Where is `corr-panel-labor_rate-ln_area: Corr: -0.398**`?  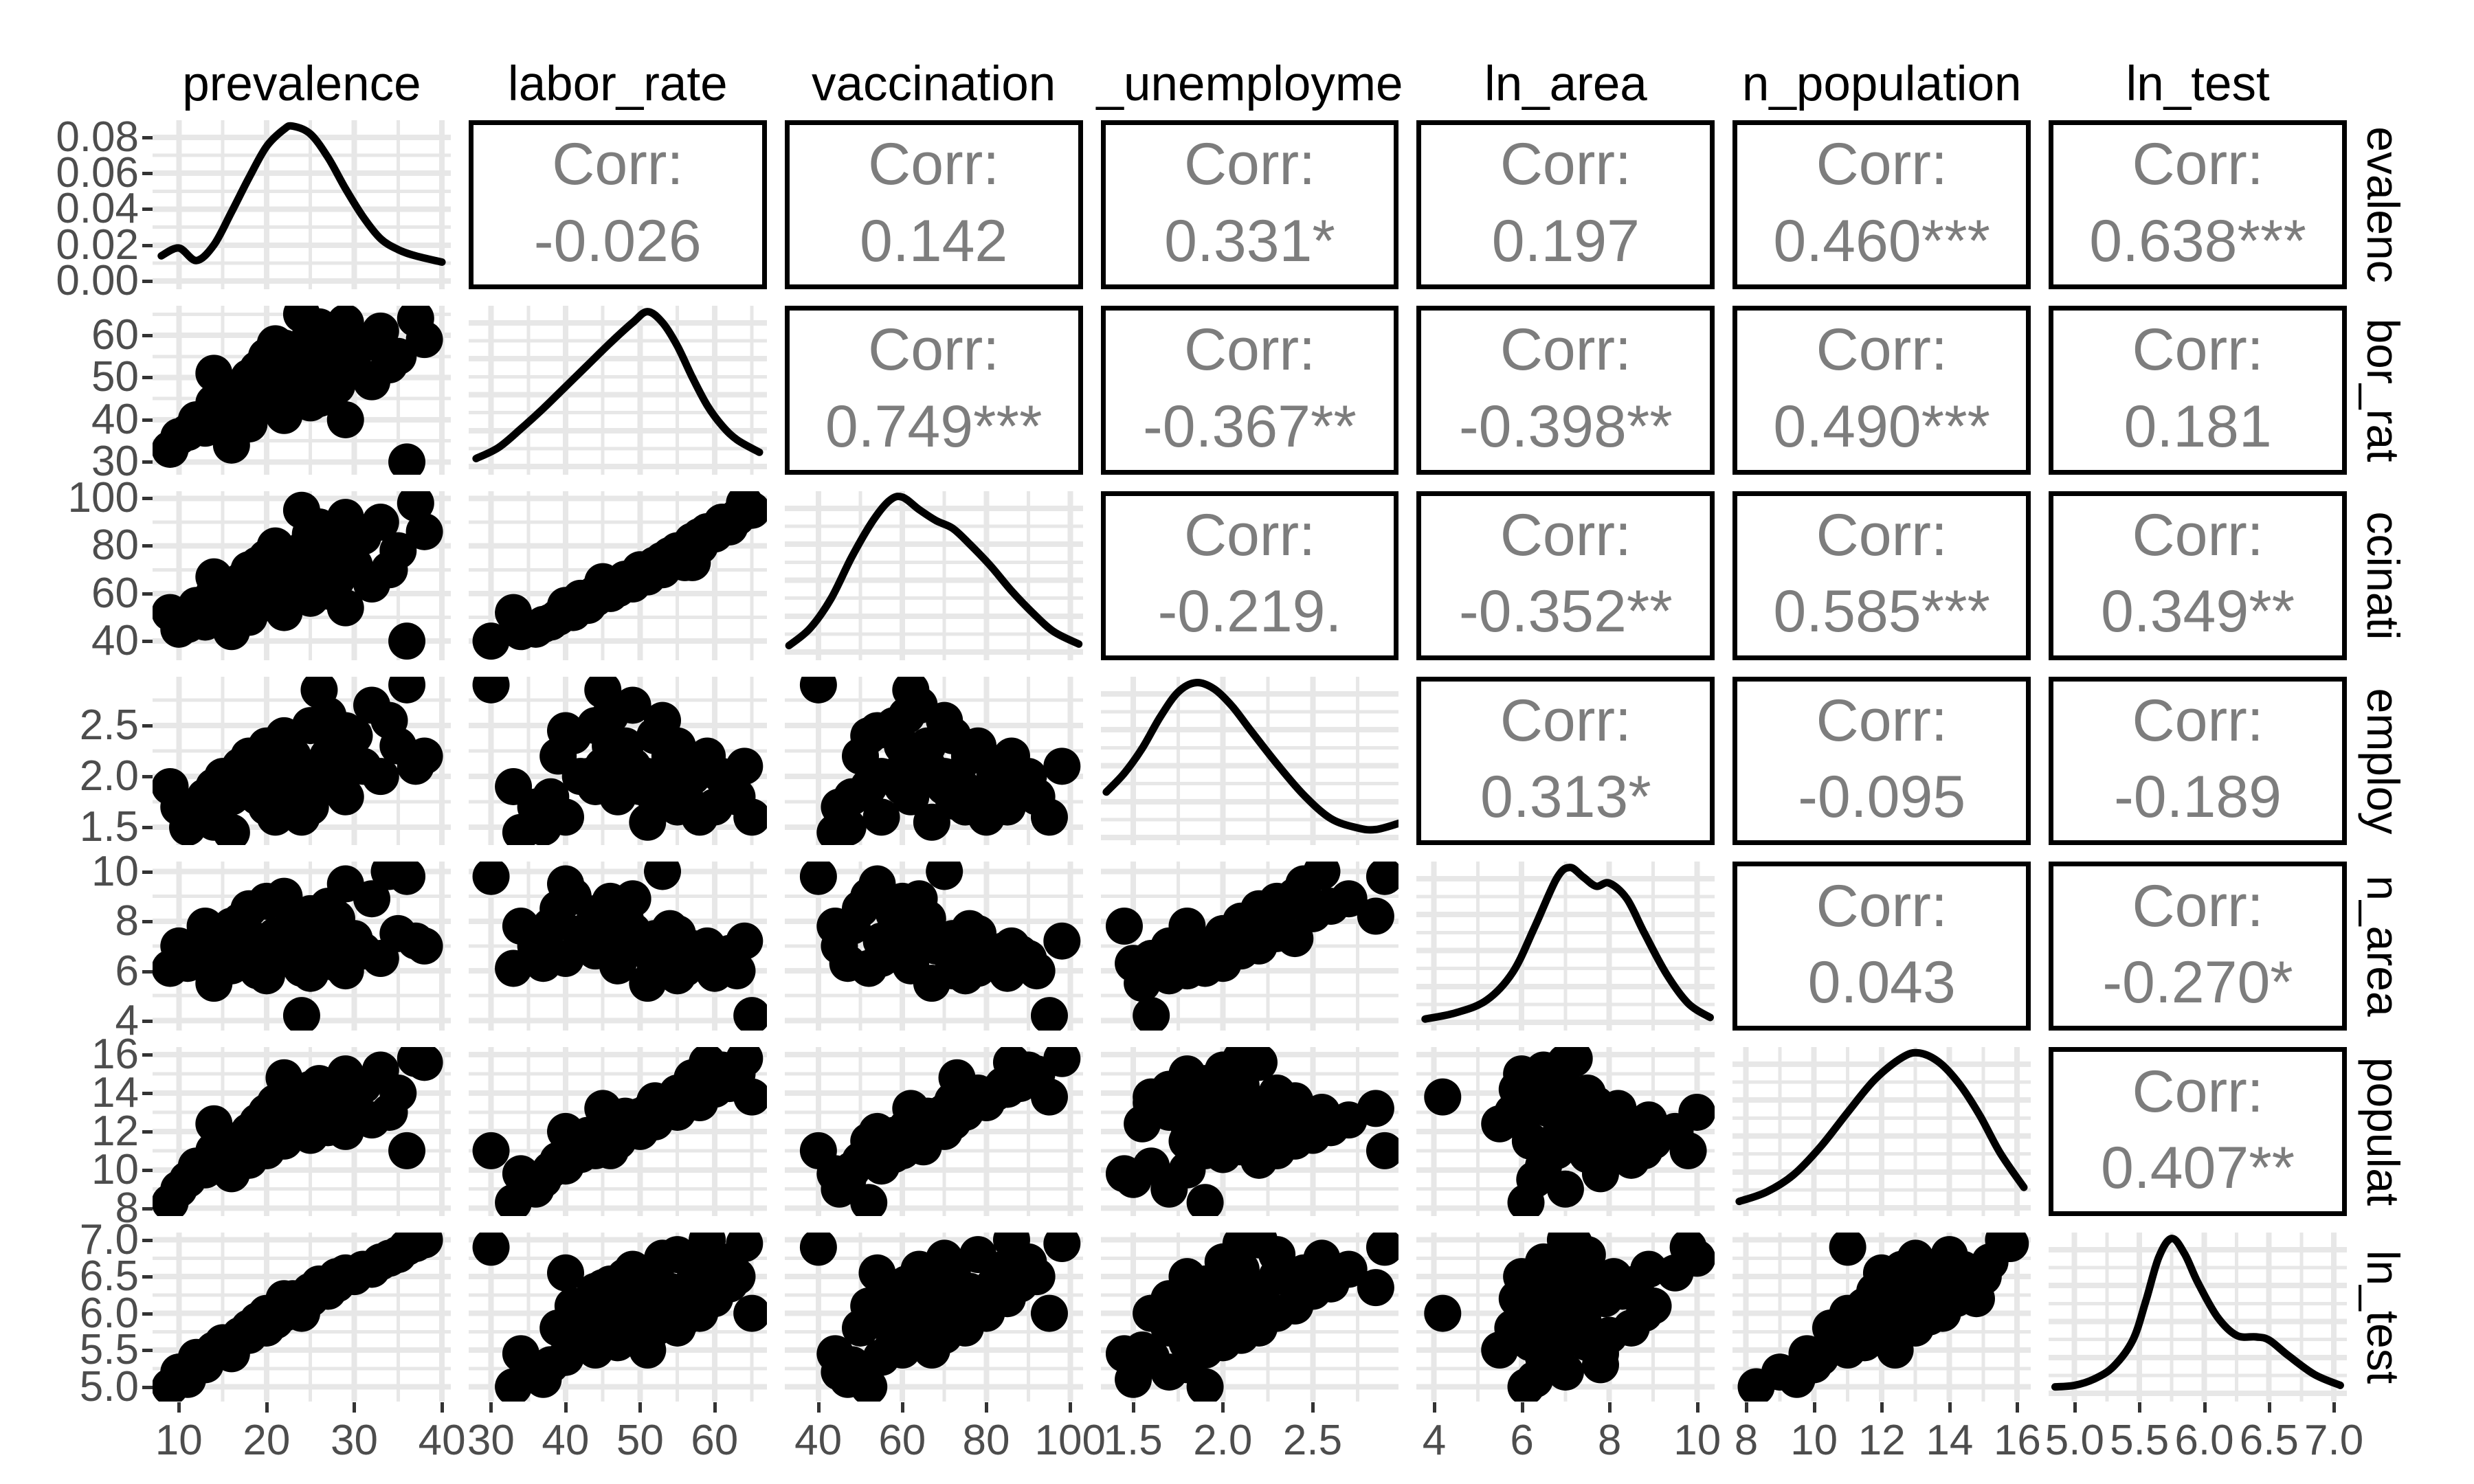 corr-panel-labor_rate-ln_area: Corr: -0.398** is located at coordinates (1565, 390).